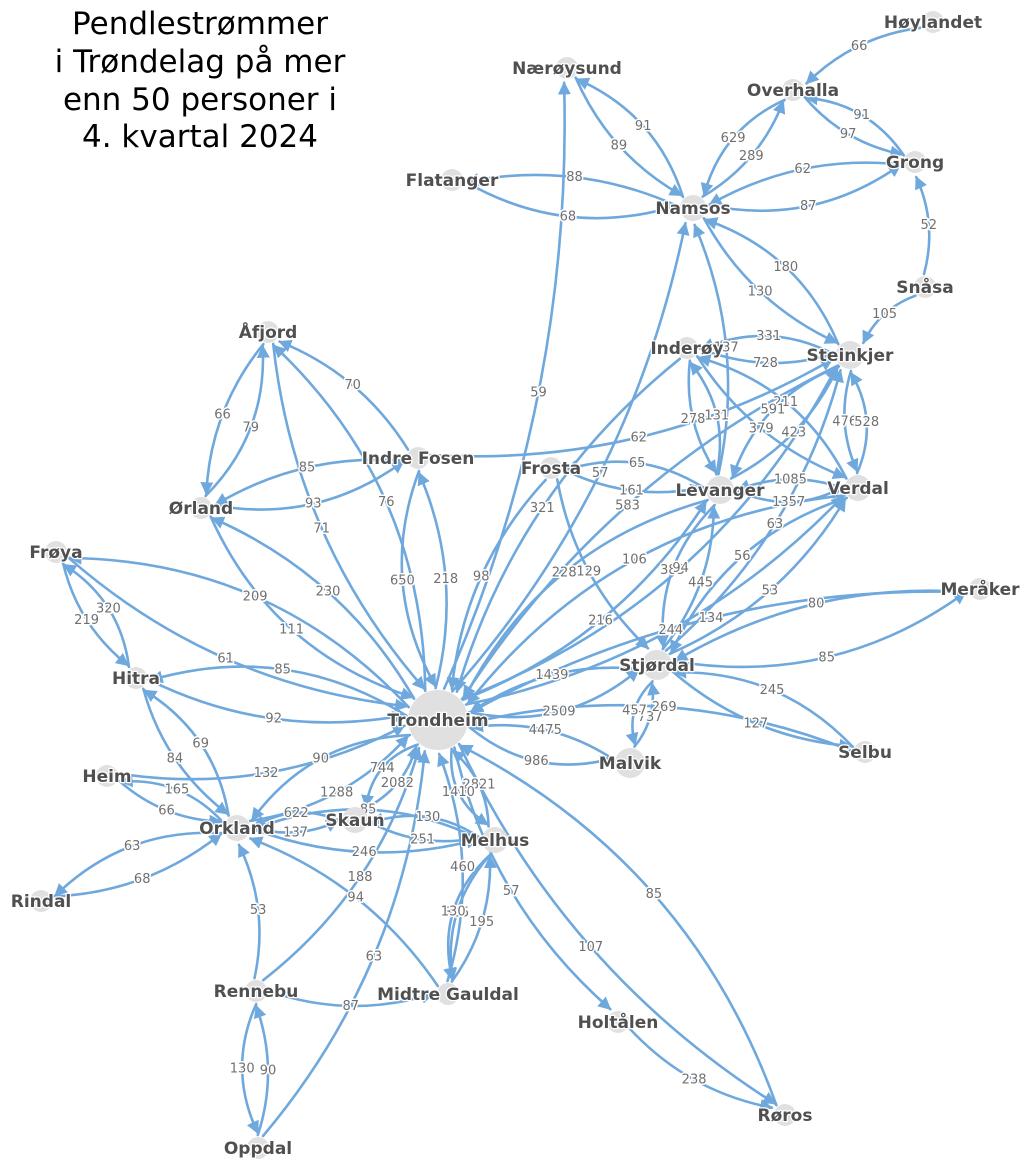 This screenshot has width=1025, height=1165. Describe the element at coordinates (702, 416) in the screenshot. I see `edge-inderoy-to-levanger` at that location.